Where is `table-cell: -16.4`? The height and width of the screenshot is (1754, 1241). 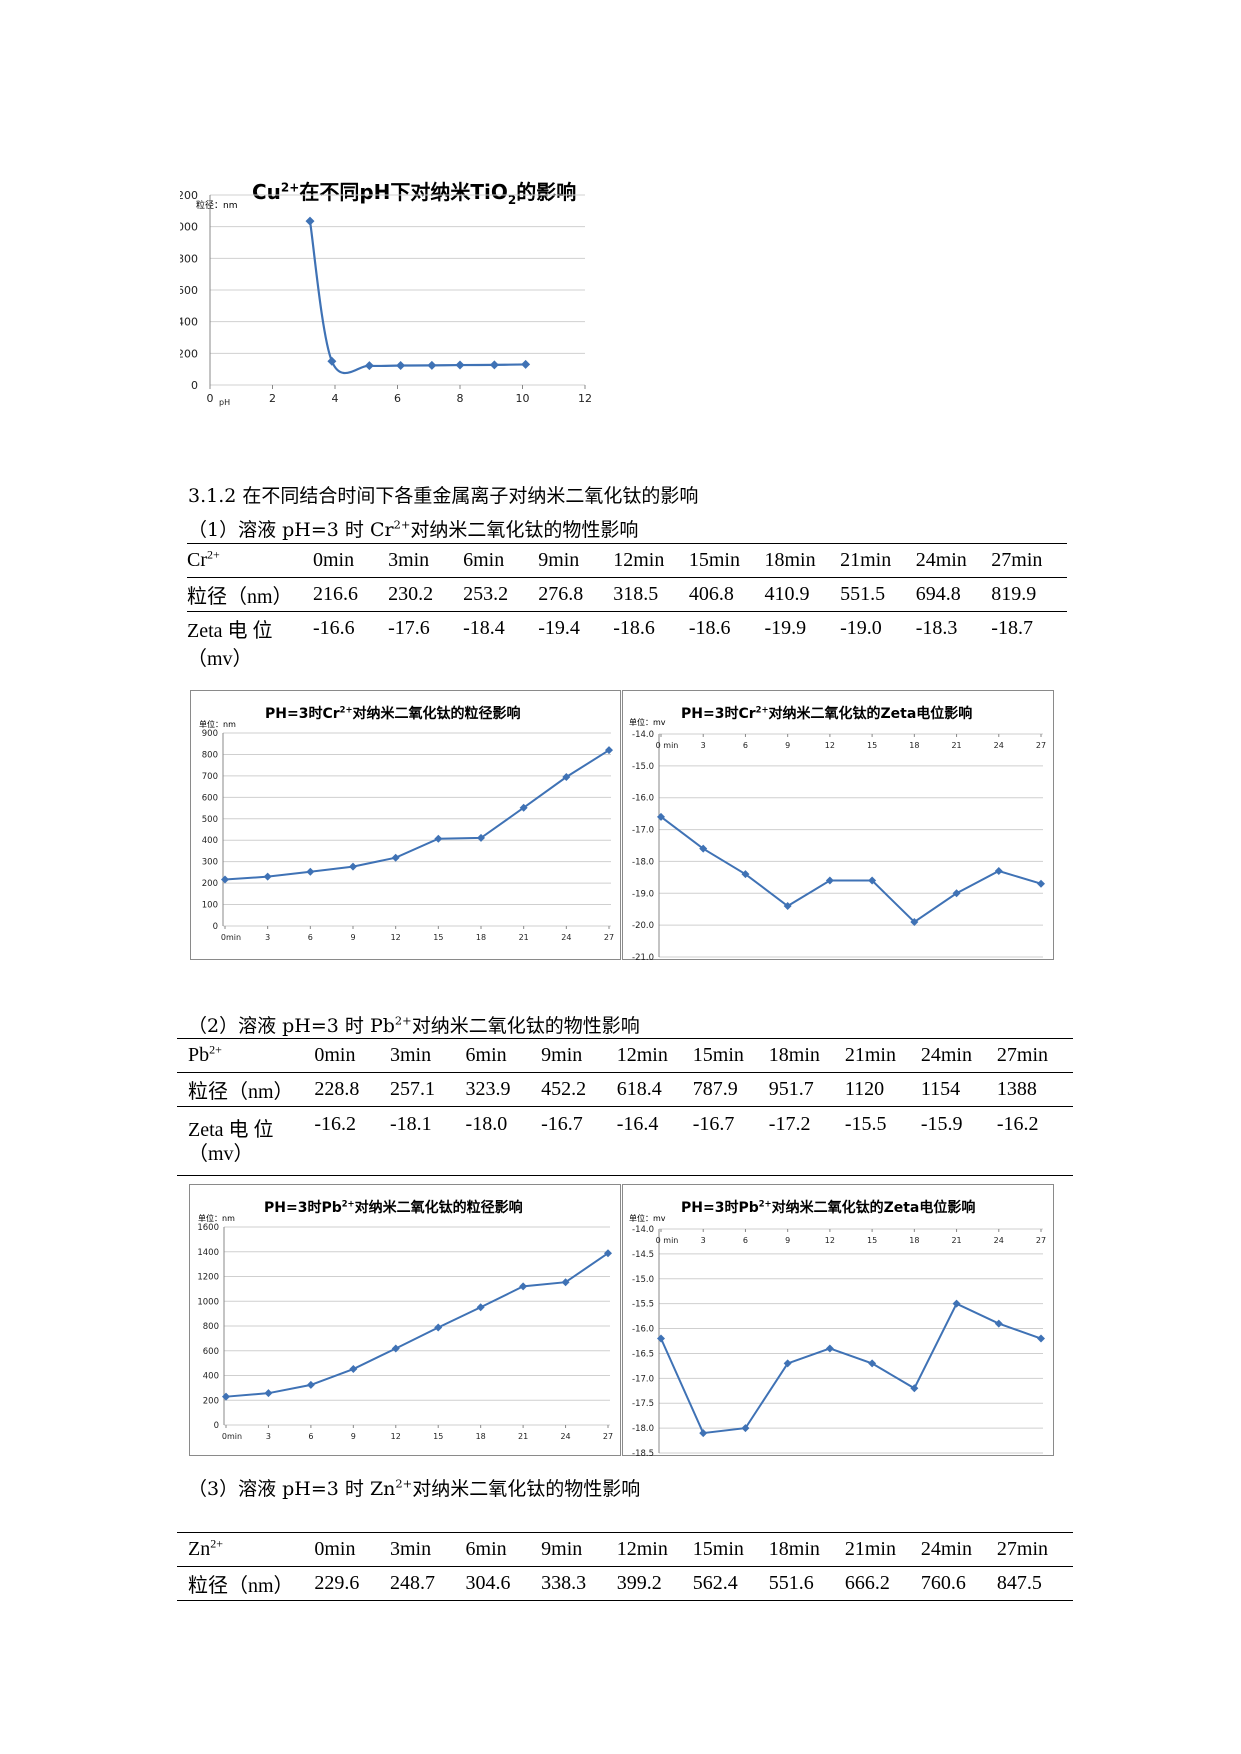 table-cell: -16.4 is located at coordinates (654, 1141).